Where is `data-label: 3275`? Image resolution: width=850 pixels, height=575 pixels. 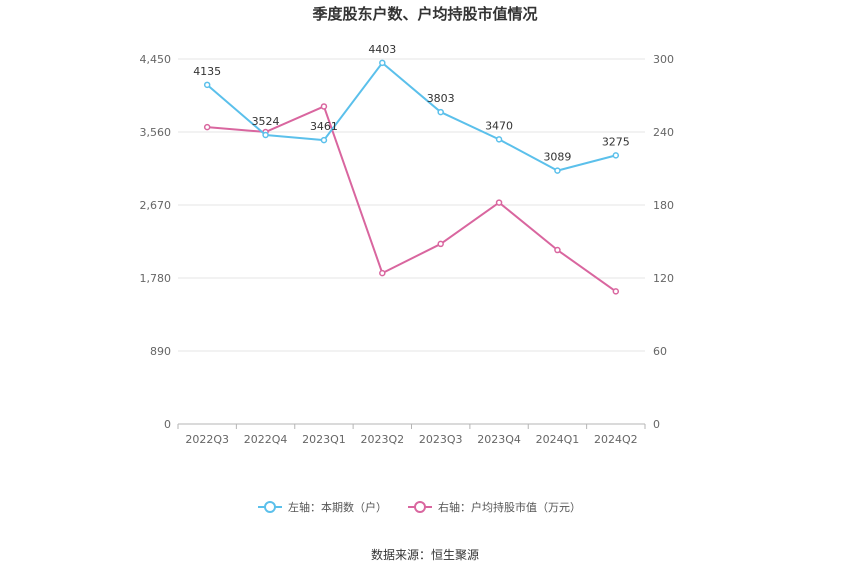 data-label: 3275 is located at coordinates (616, 141).